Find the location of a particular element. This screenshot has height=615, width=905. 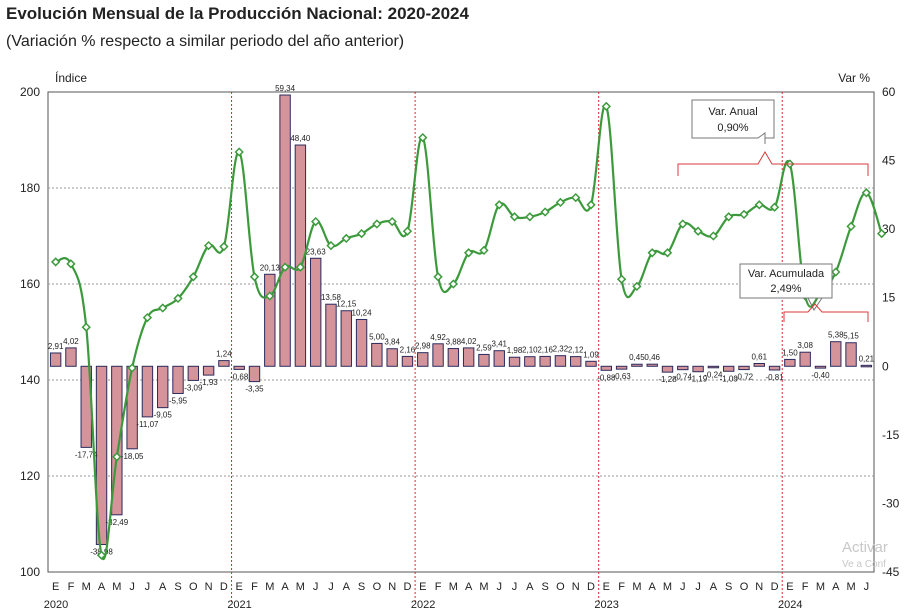

bar-value-label: 2,10 is located at coordinates (530, 350).